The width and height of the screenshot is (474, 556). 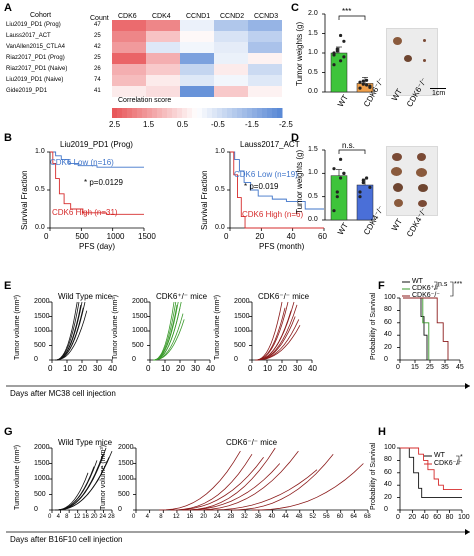 What do you see at coordinates (97, 58) in the screenshot?
I see `cohort-count: 25` at bounding box center [97, 58].